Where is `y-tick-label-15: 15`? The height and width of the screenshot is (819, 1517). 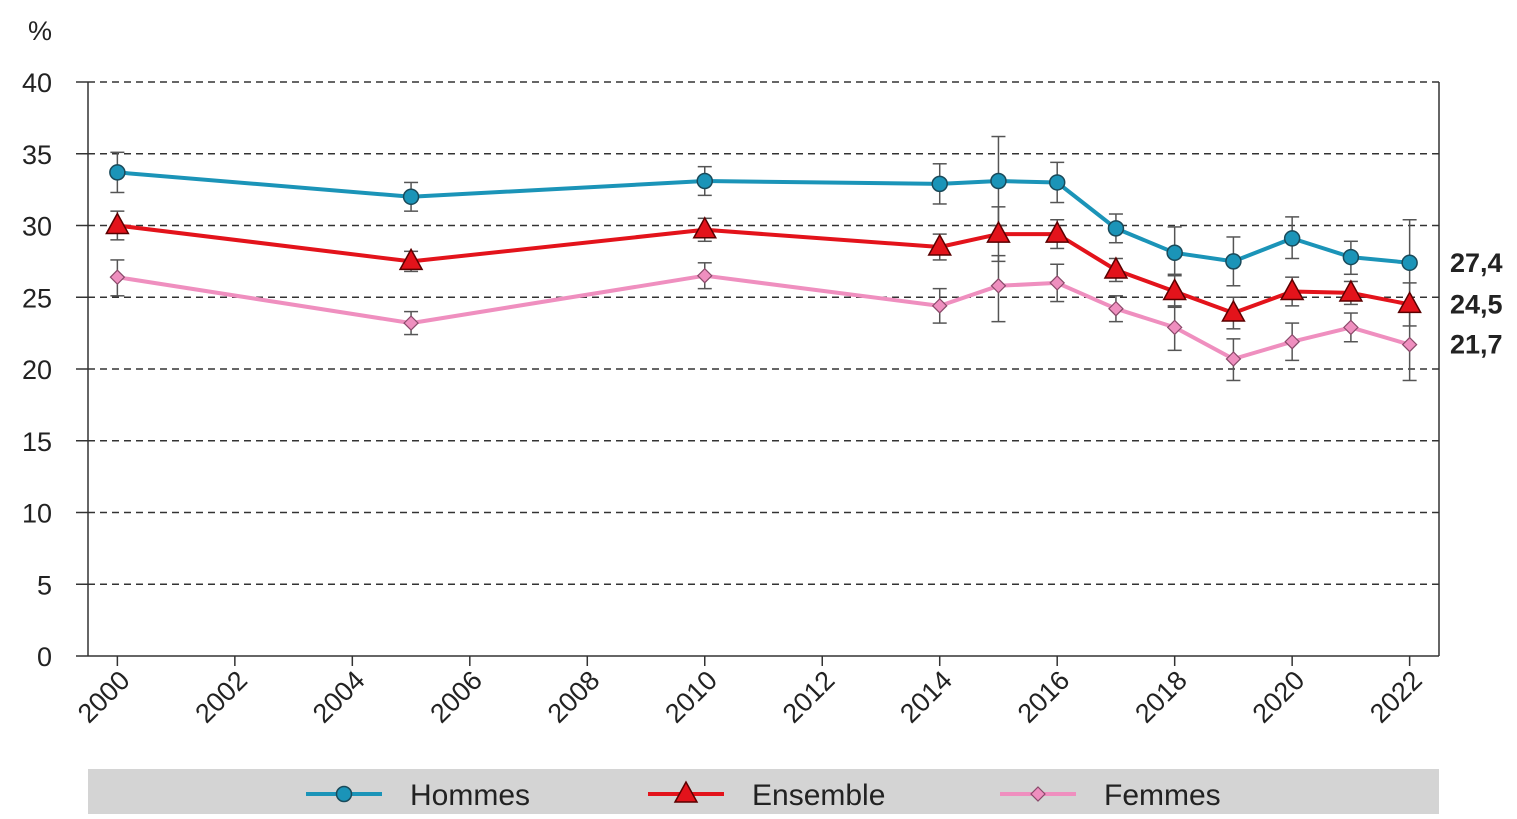 y-tick-label-15: 15 is located at coordinates (37, 442).